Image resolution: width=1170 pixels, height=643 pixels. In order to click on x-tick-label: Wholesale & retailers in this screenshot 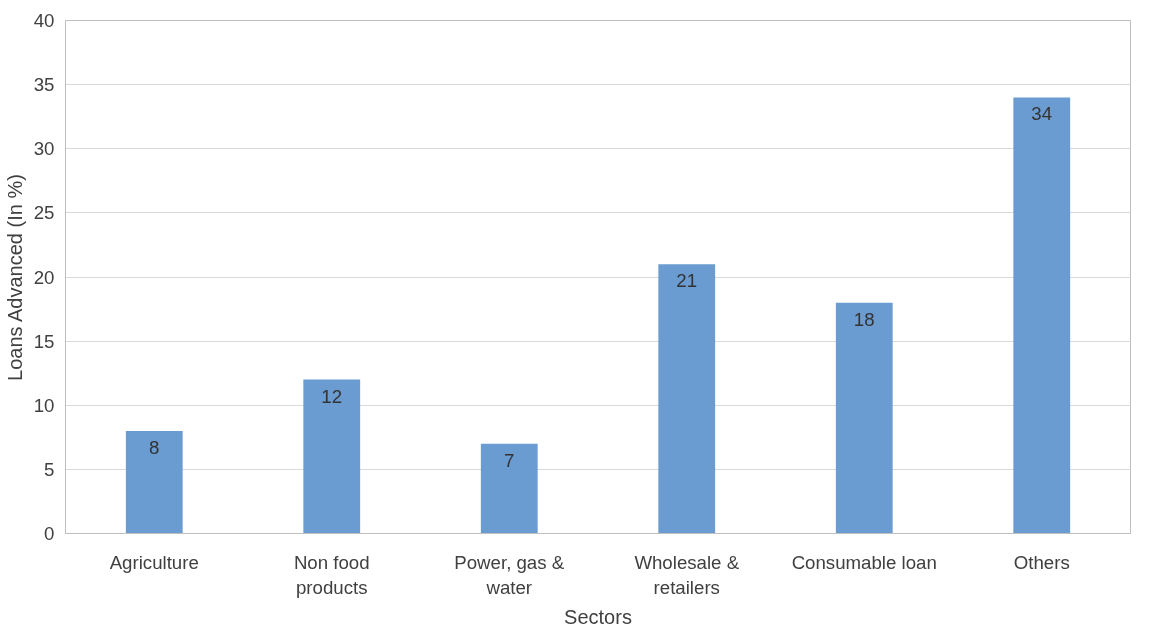, I will do `click(687, 574)`.